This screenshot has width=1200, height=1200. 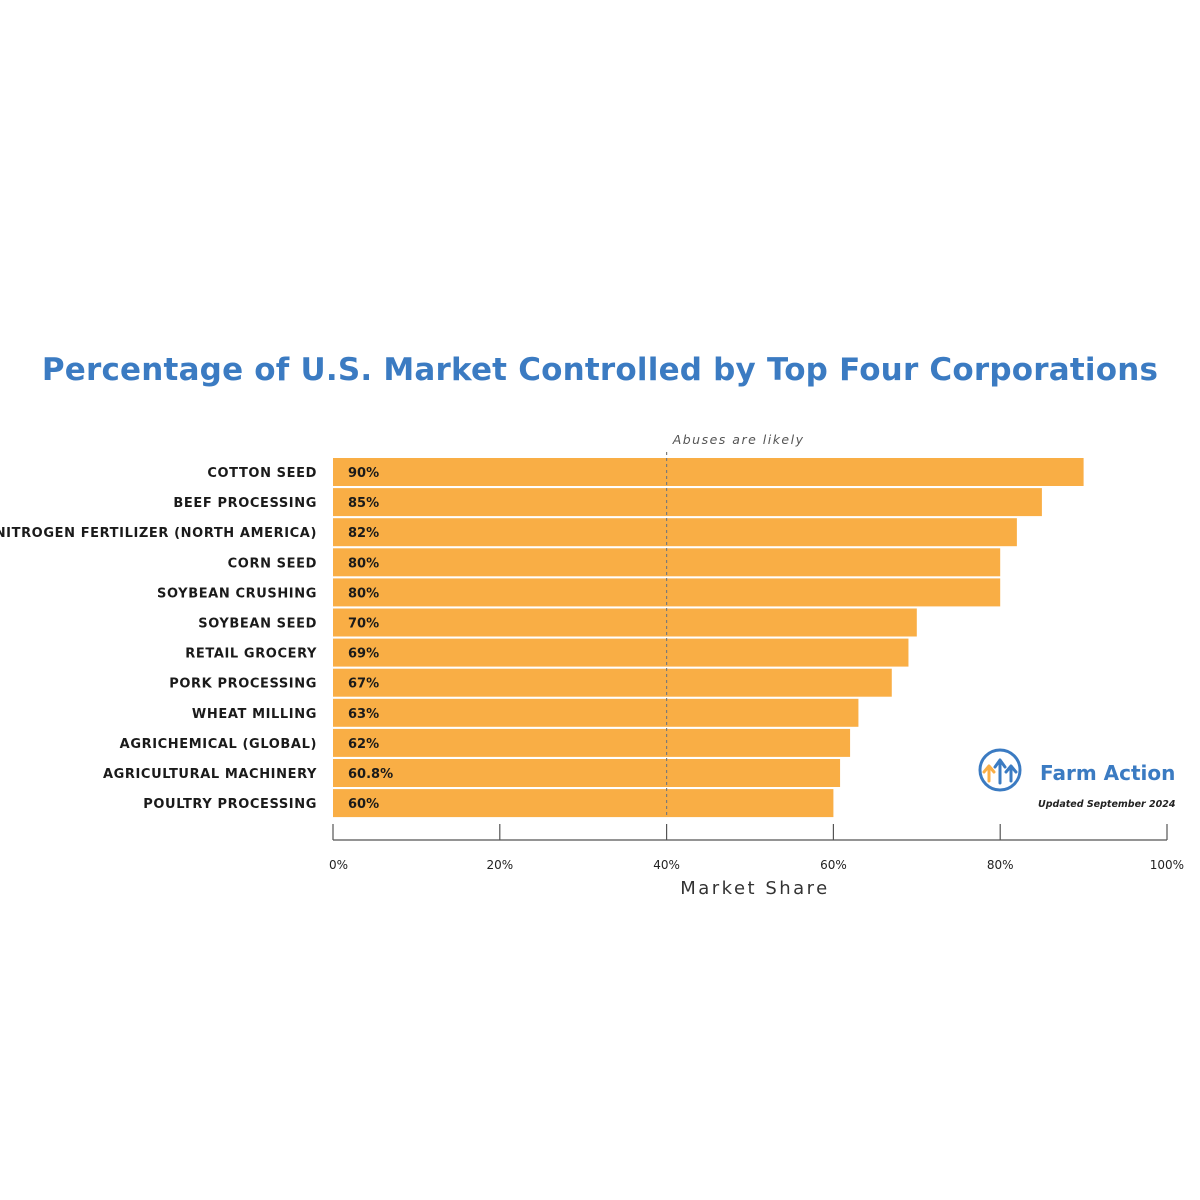 I want to click on value-label: 63%, so click(x=363, y=714).